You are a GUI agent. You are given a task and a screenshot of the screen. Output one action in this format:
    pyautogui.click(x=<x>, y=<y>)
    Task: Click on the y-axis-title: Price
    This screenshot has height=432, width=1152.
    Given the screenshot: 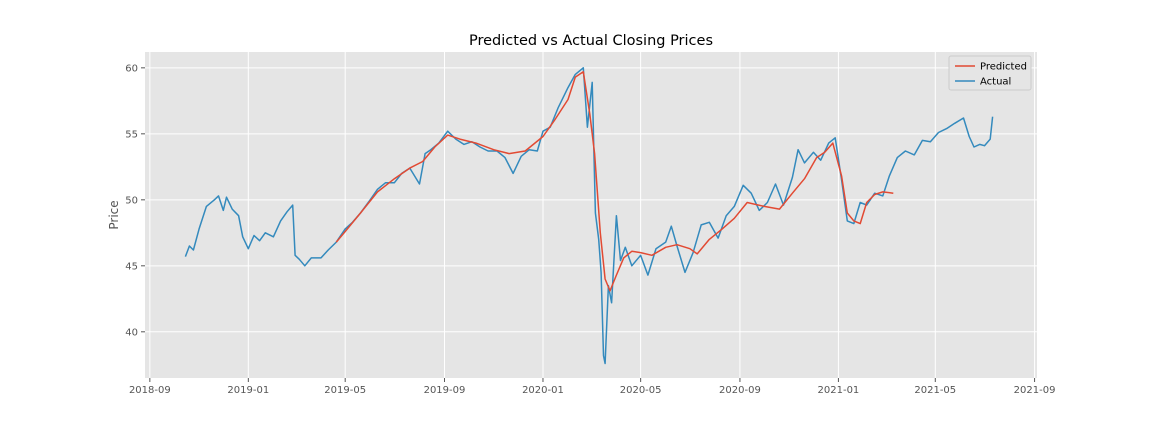 What is the action you would take?
    pyautogui.click(x=114, y=214)
    